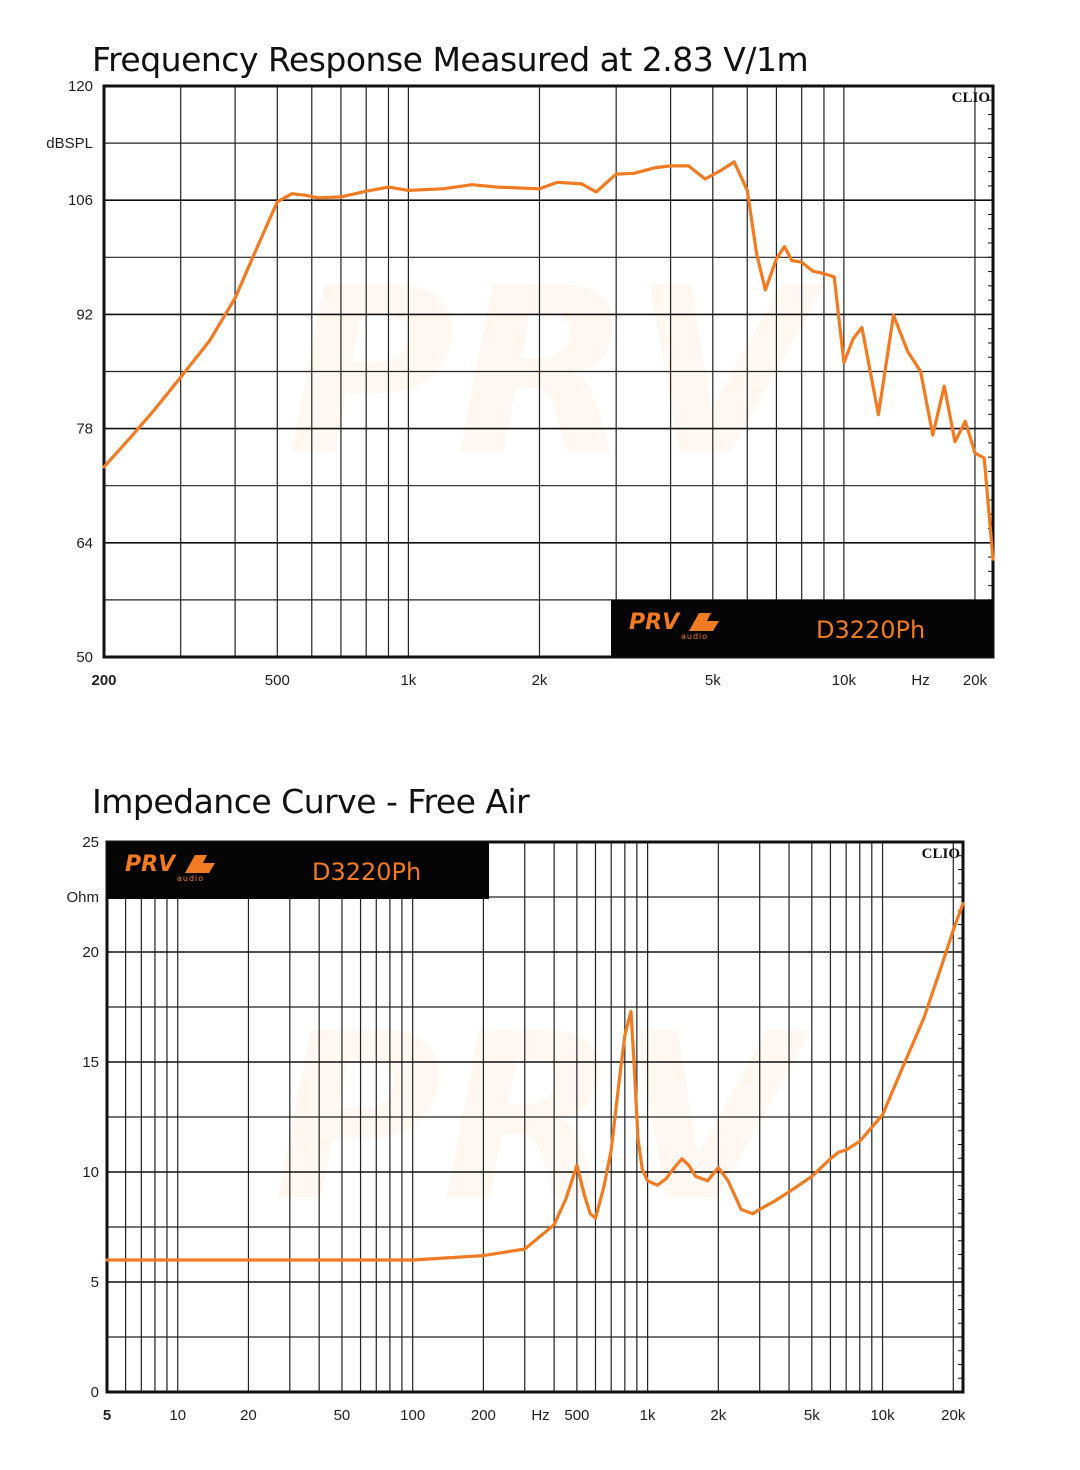 This screenshot has width=1080, height=1470. I want to click on y-tick-label: 64, so click(84, 543).